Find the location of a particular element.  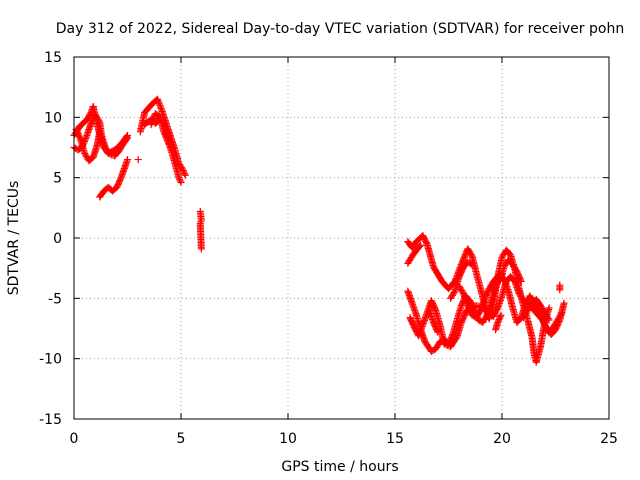

x-tick-label: 15 is located at coordinates (395, 439).